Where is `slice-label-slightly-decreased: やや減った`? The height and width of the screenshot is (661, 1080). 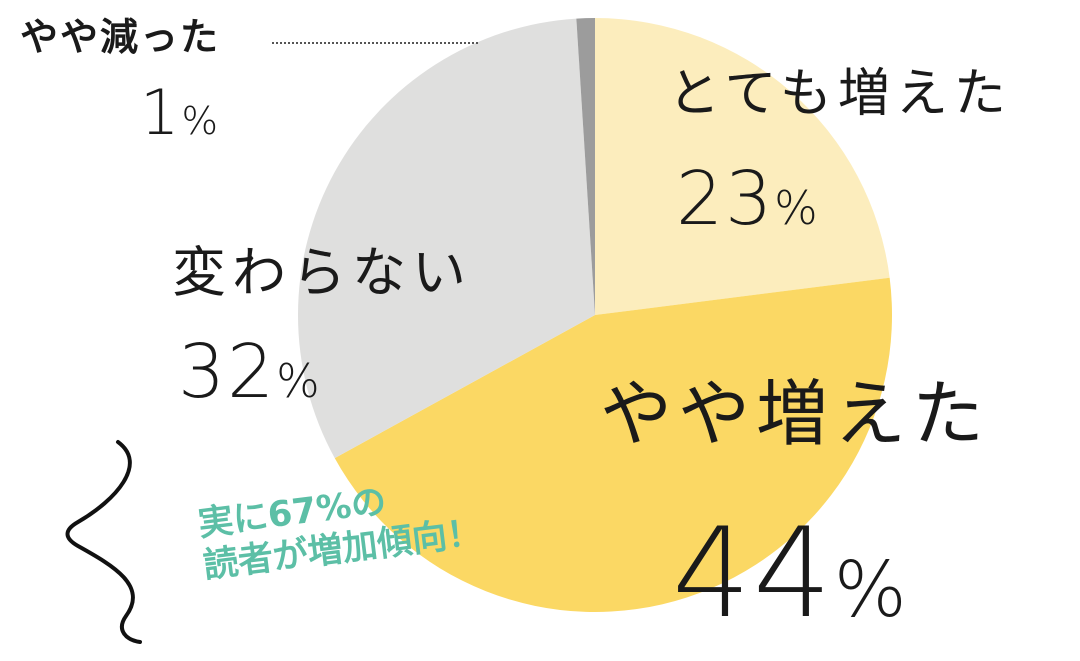
slice-label-slightly-decreased: やや減った is located at coordinates (120, 37).